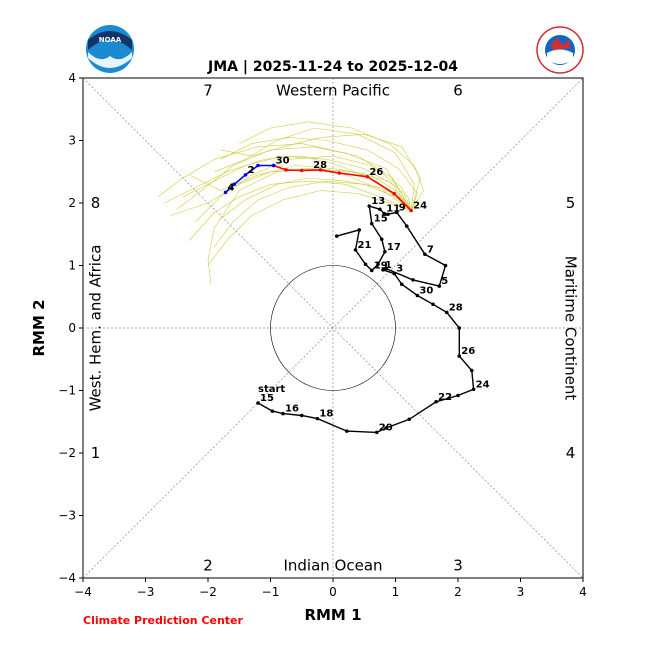 This screenshot has height=650, width=650. Describe the element at coordinates (72, 328) in the screenshot. I see `y-tick-label: 0` at that location.